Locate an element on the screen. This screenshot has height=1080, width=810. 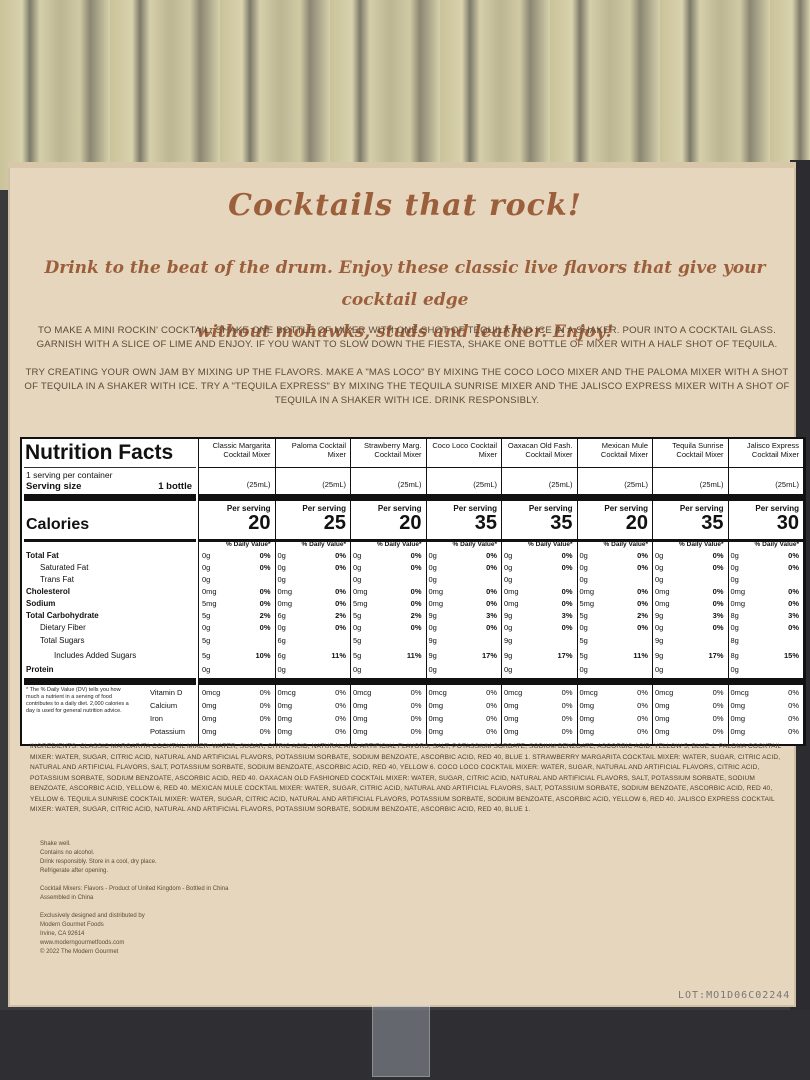
calories-value: 30 is located at coordinates (787, 523).